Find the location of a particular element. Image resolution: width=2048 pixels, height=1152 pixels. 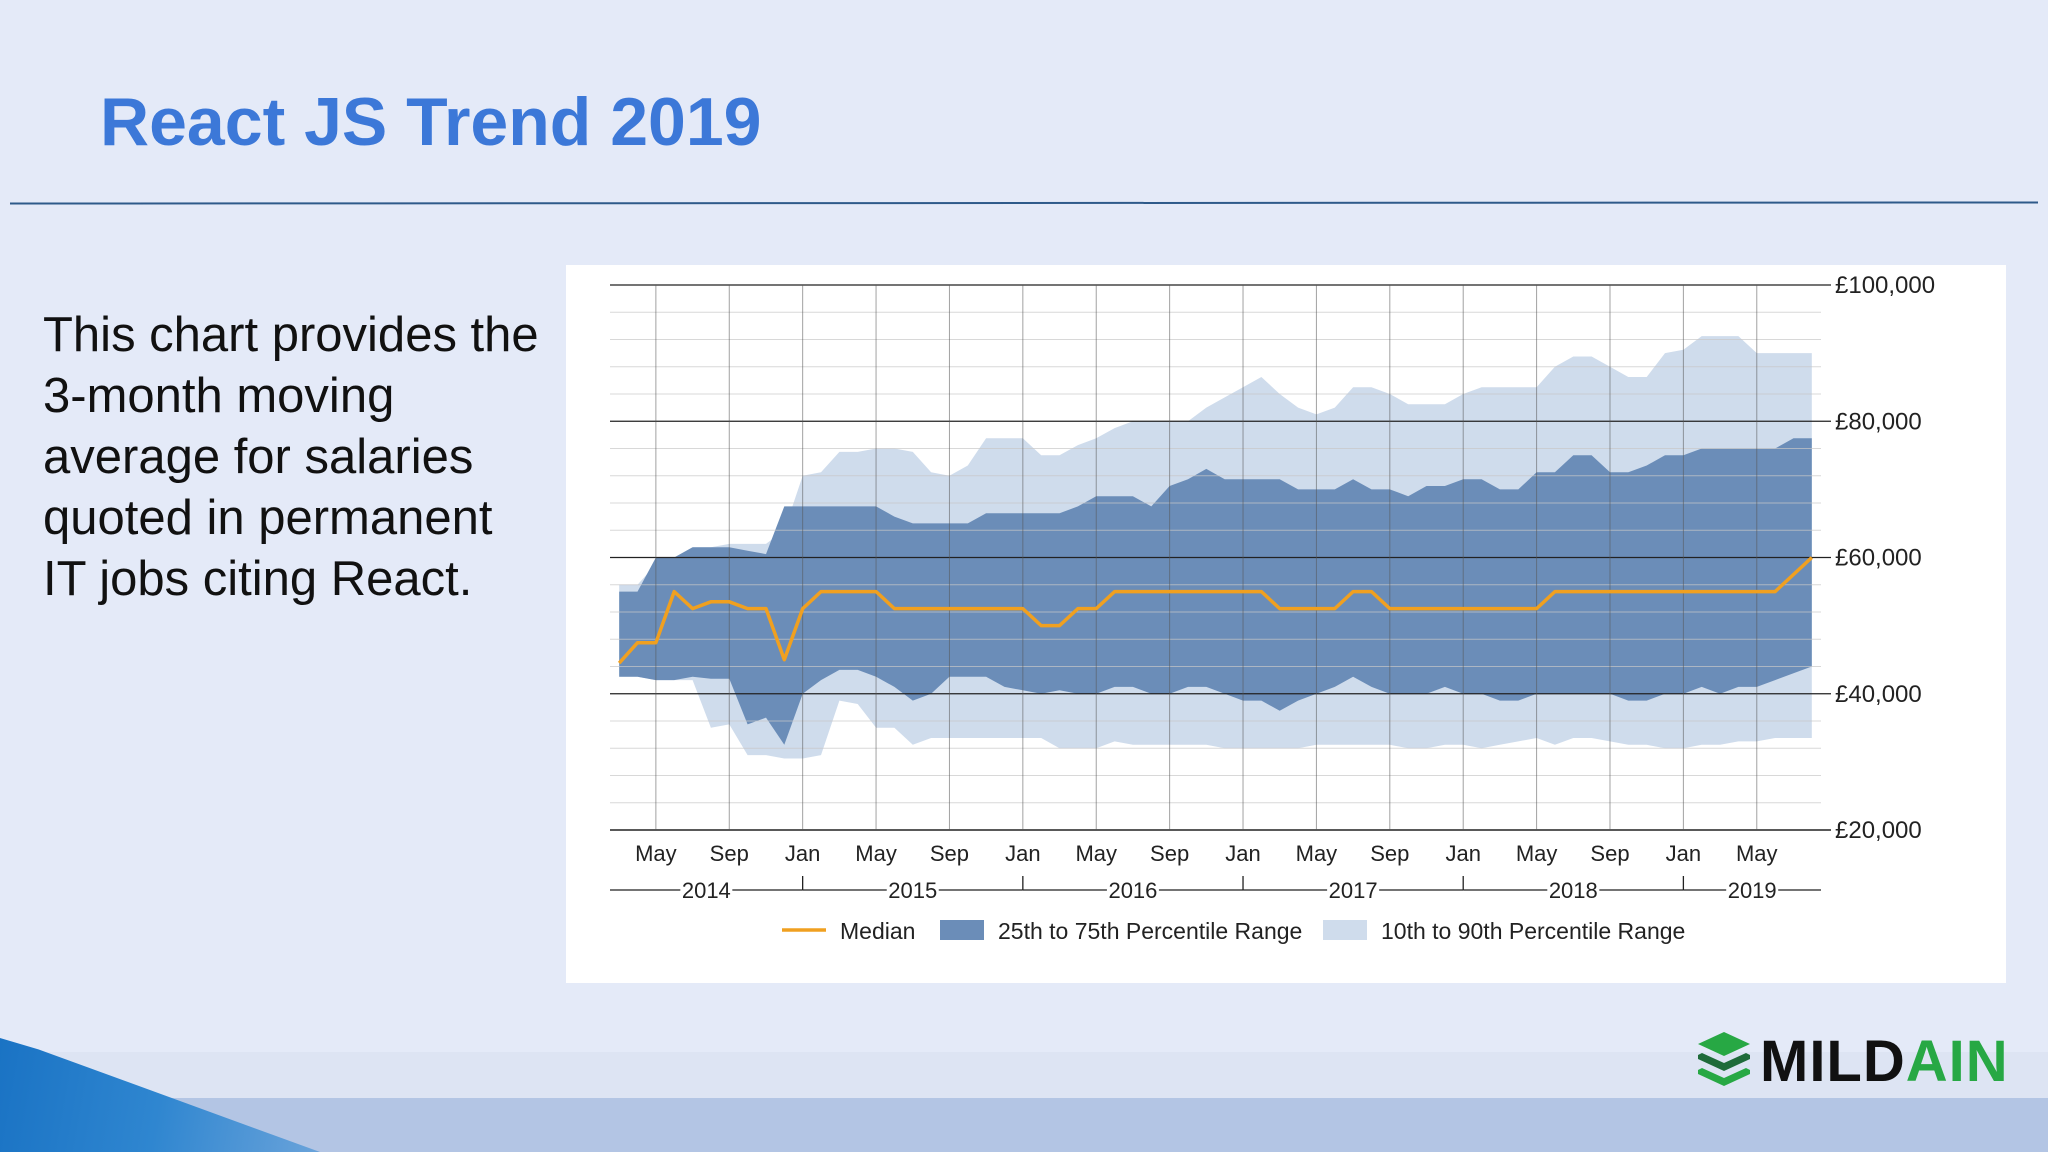

year-label: 2018 is located at coordinates (1573, 890).